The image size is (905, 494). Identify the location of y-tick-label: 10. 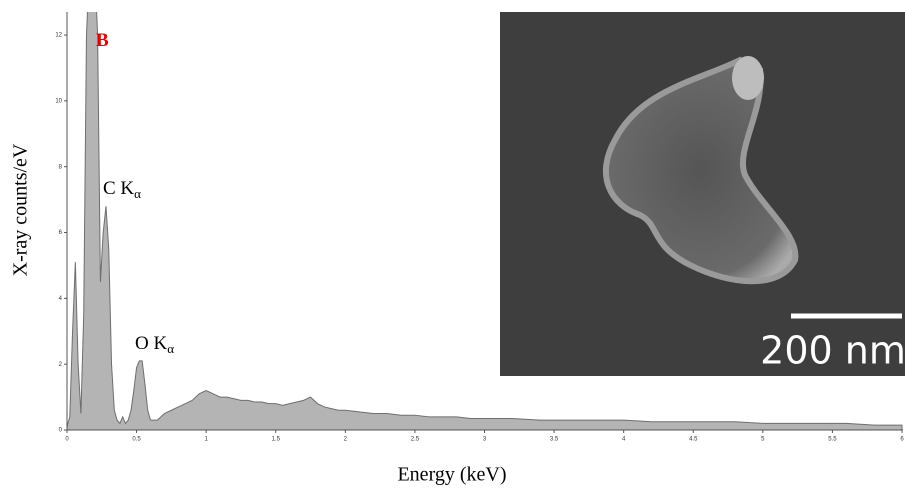
(58, 101).